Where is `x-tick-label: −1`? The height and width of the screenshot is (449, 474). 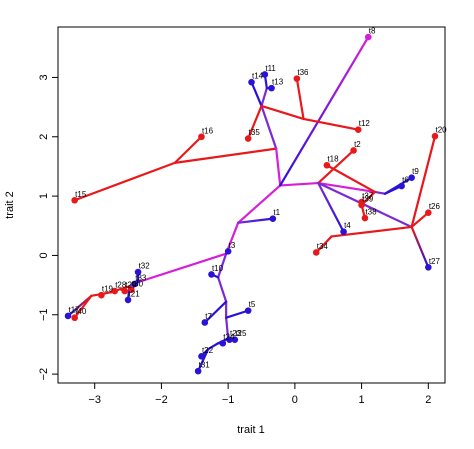
x-tick-label: −1 is located at coordinates (228, 400).